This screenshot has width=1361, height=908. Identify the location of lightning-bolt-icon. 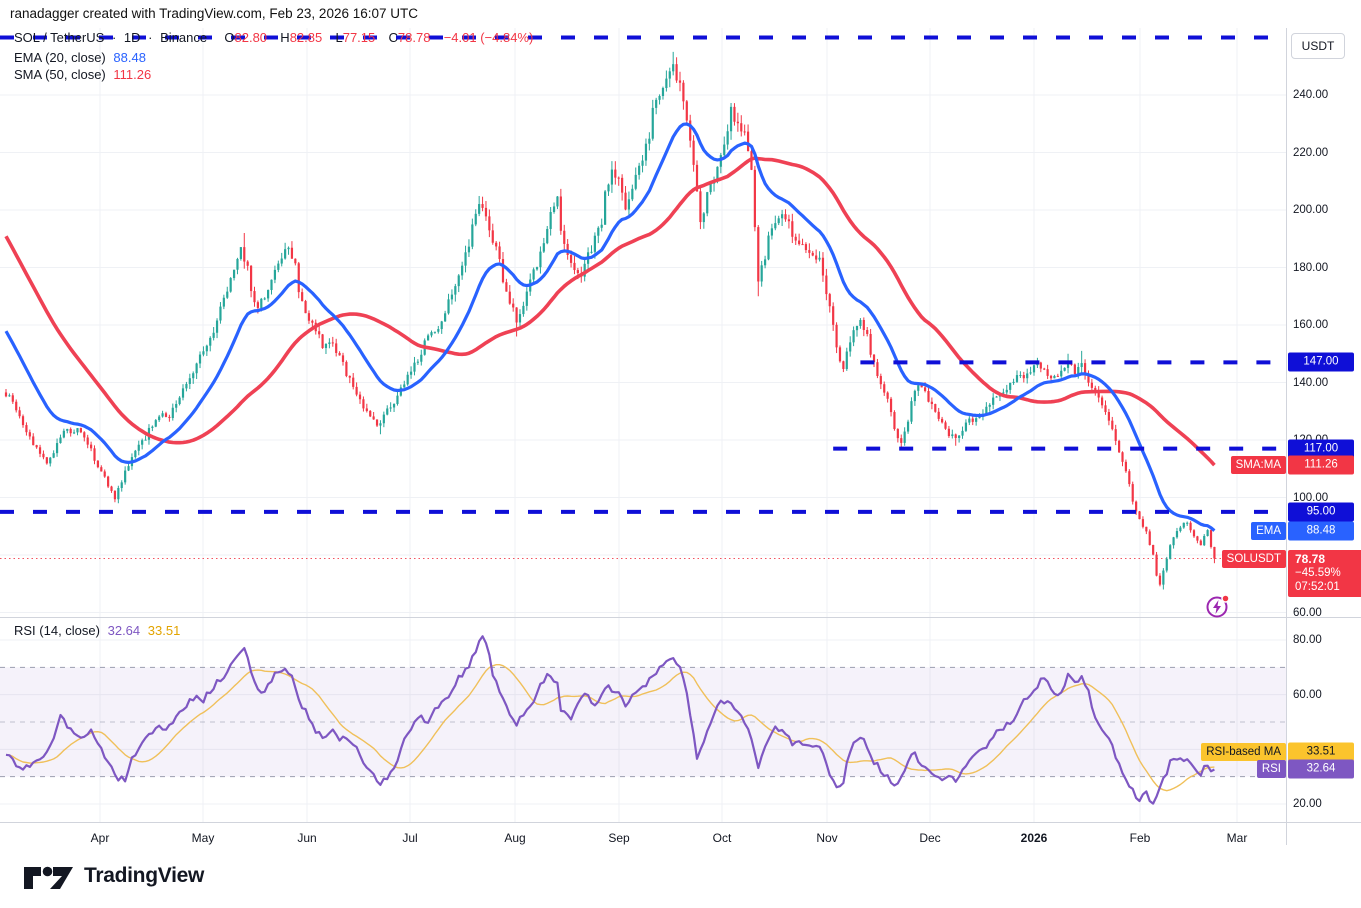
(1217, 607).